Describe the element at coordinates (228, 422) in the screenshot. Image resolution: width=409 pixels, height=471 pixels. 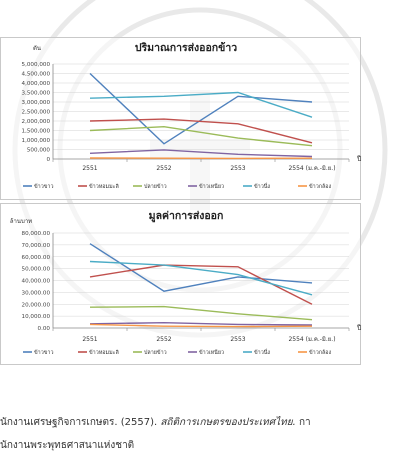
I see `citation-title: สถิติการเกษตรของประเทศไทย.` at that location.